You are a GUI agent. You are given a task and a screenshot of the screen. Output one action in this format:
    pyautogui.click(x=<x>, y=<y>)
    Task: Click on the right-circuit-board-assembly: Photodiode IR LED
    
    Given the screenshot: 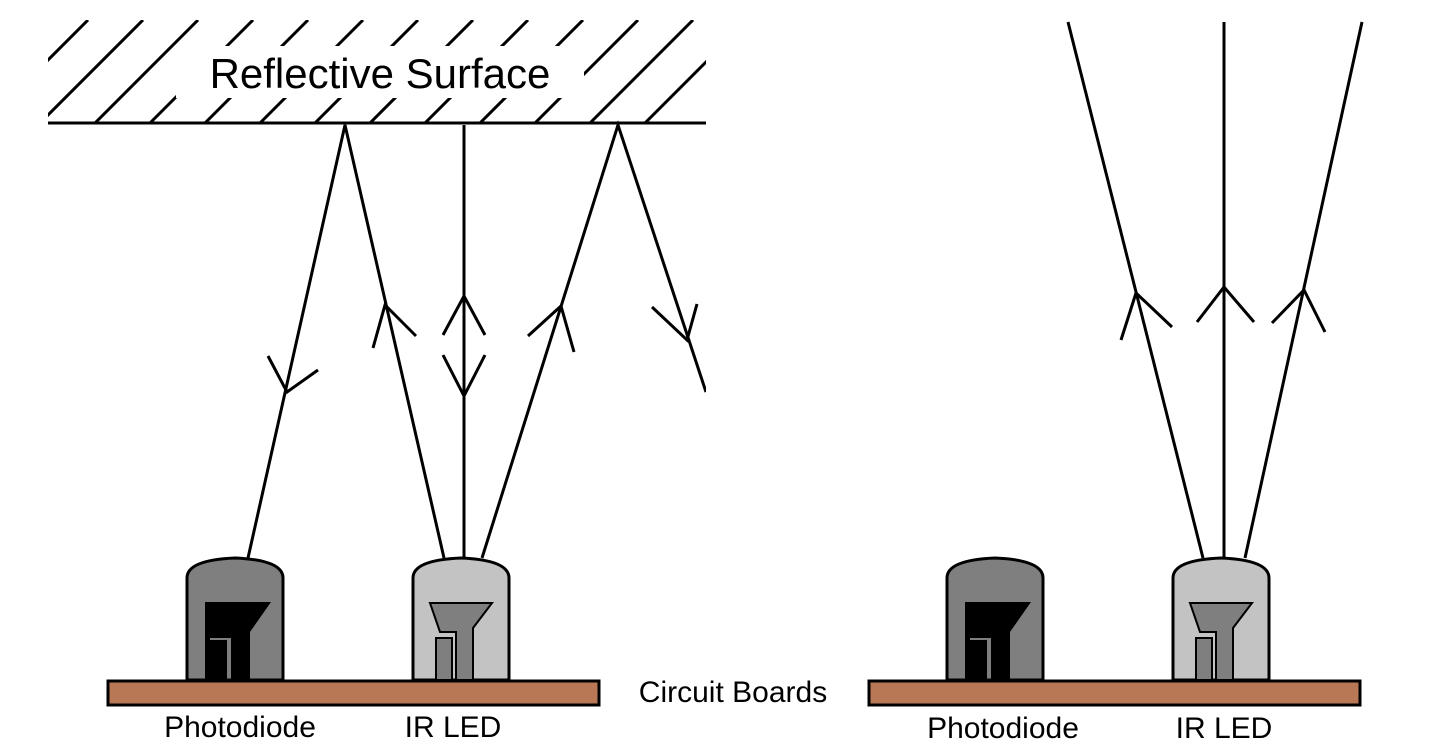 What is the action you would take?
    pyautogui.click(x=1114, y=650)
    